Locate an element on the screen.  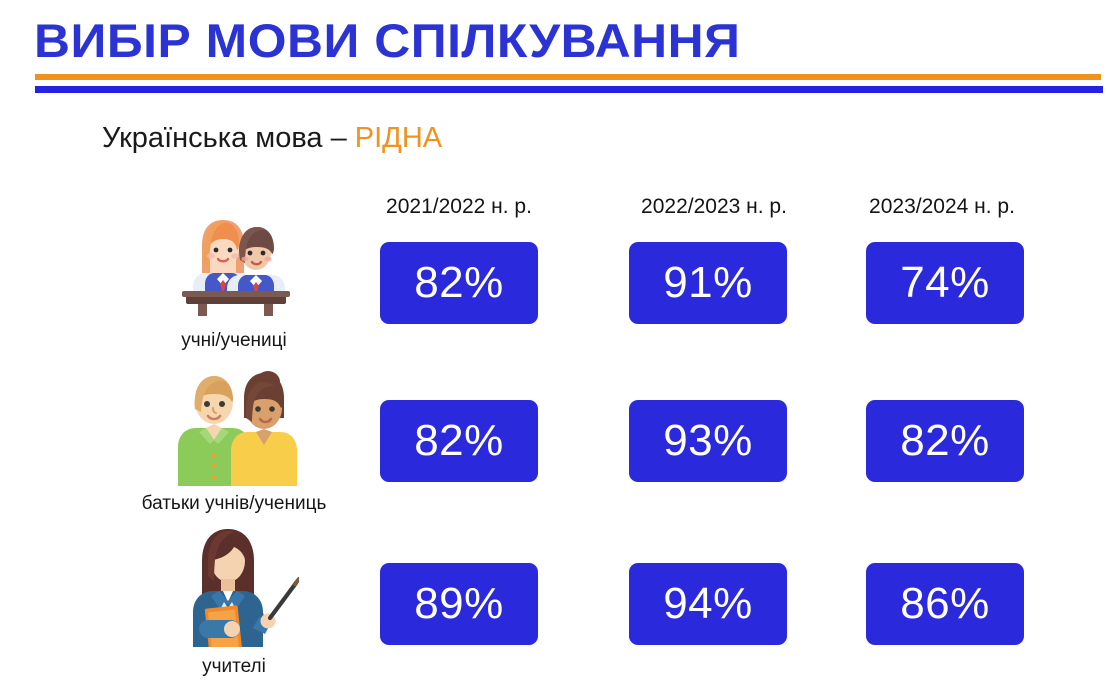
column-header-2023-2024: 2023/2024 н. р. is located at coordinates (942, 206).